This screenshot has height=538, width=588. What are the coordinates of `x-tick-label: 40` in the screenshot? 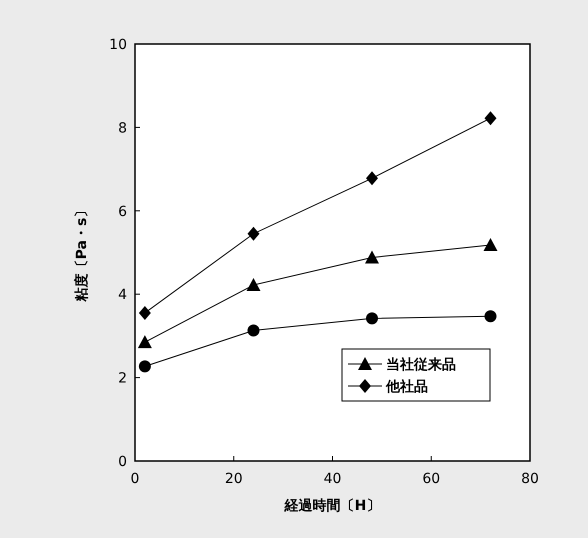 It's located at (333, 479).